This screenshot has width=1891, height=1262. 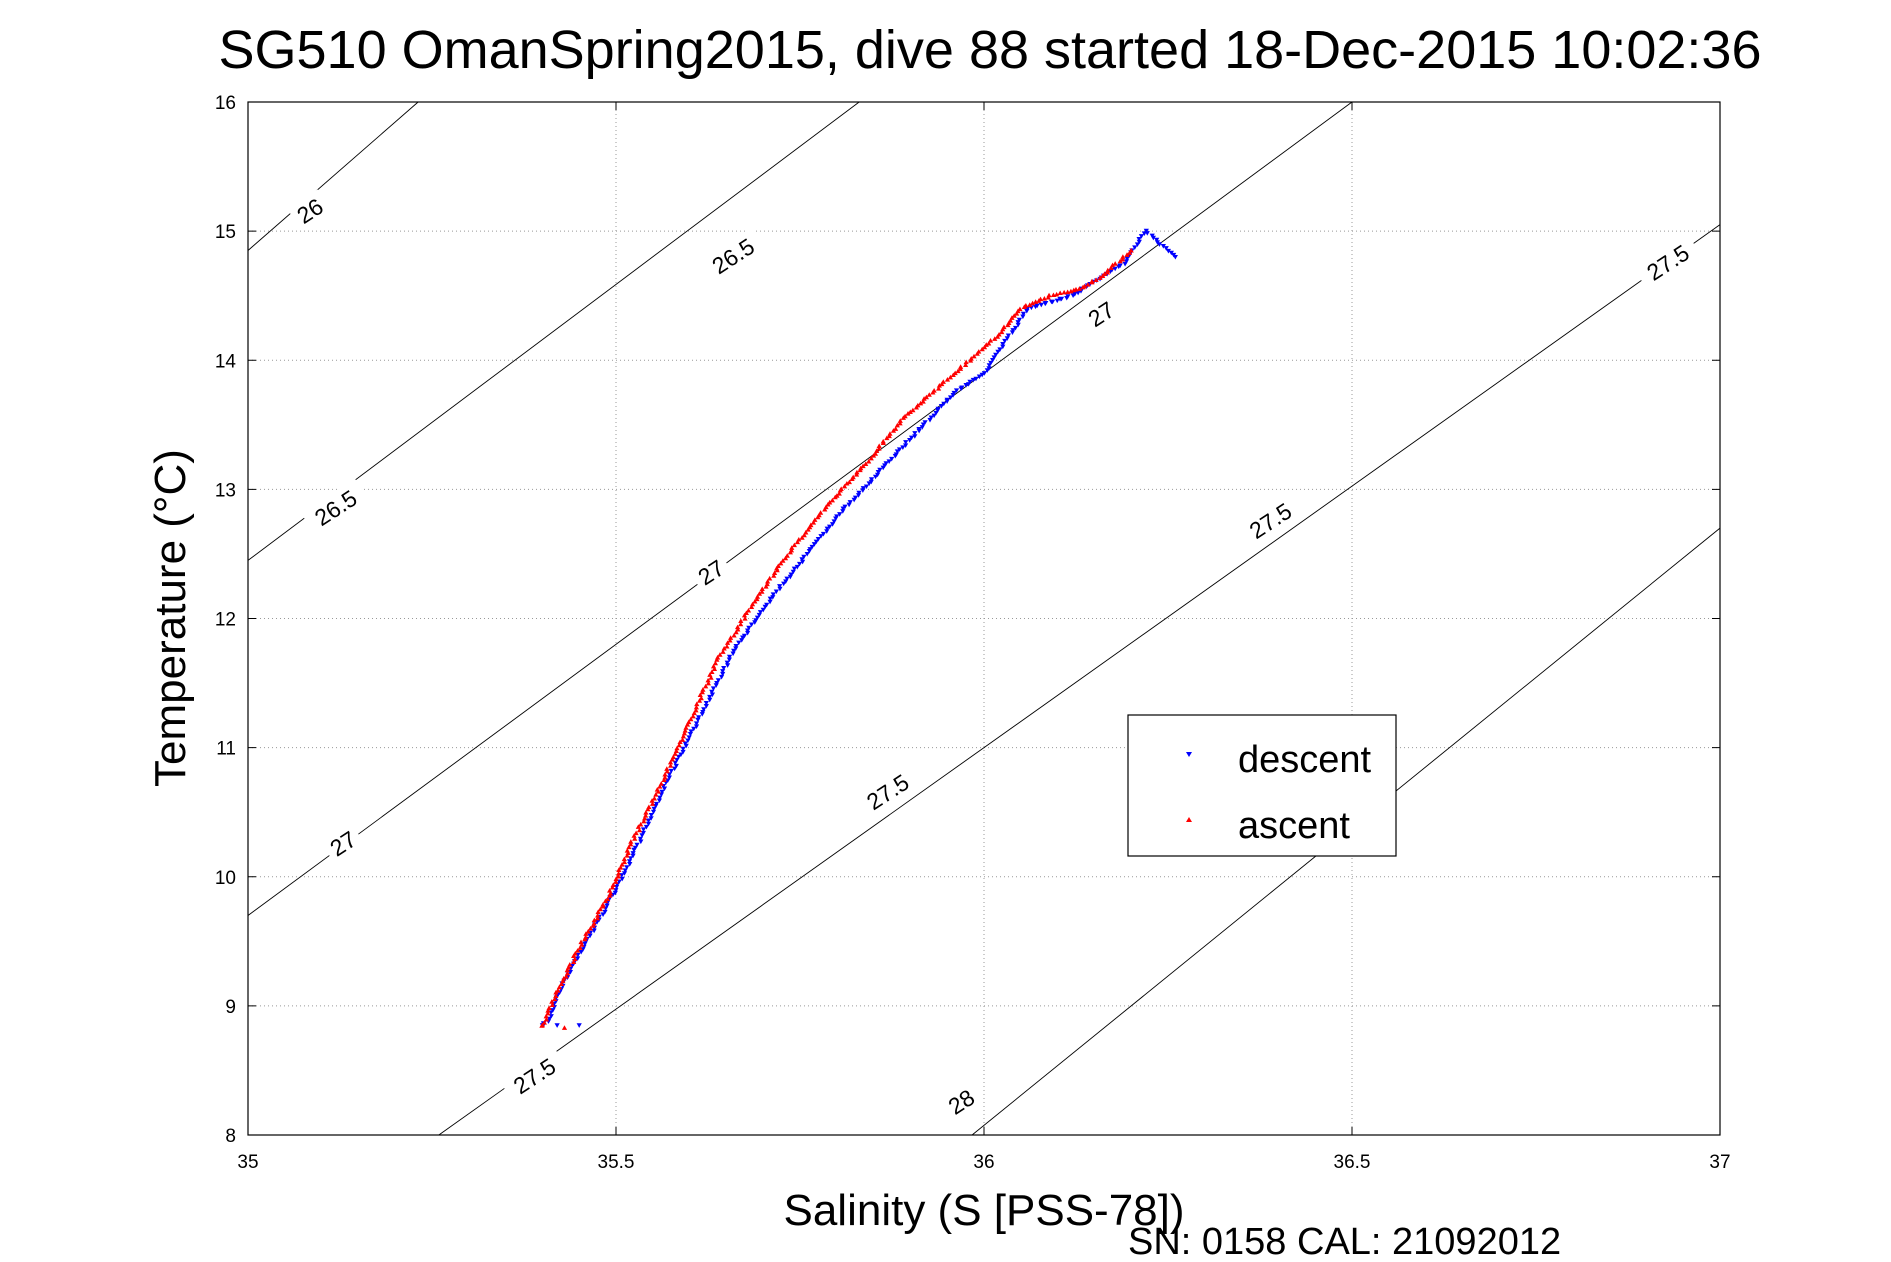 I want to click on contour-label: 27.5, so click(x=1667, y=261).